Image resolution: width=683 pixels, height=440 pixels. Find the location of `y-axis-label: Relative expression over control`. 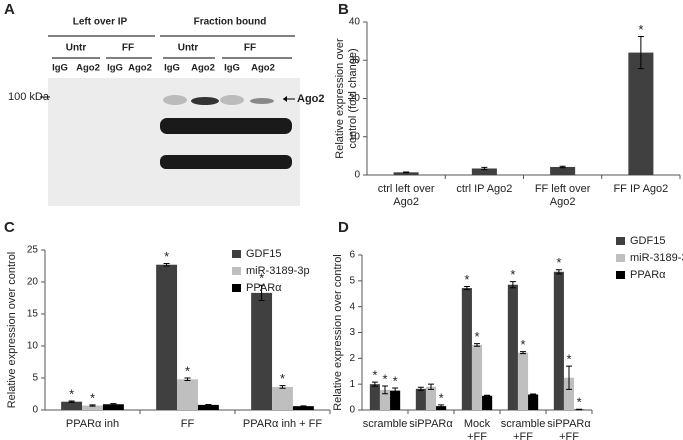

y-axis-label: Relative expression over control is located at coordinates (12, 330).